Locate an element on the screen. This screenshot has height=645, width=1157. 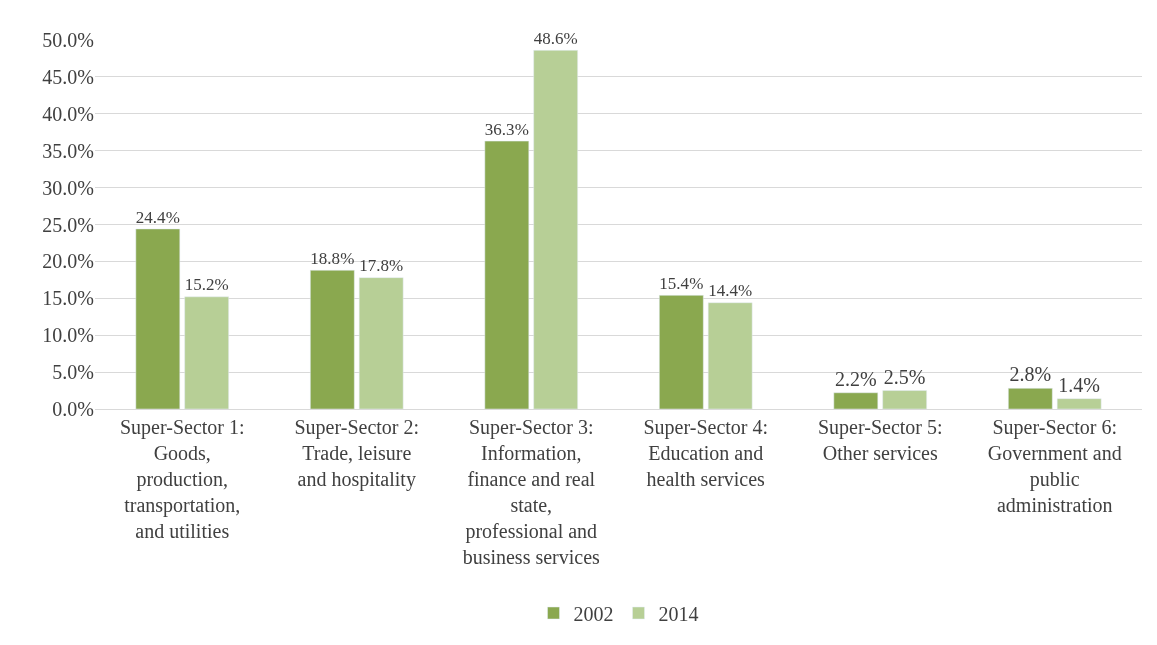
y-tick-label: 35.0% is located at coordinates (68, 150).